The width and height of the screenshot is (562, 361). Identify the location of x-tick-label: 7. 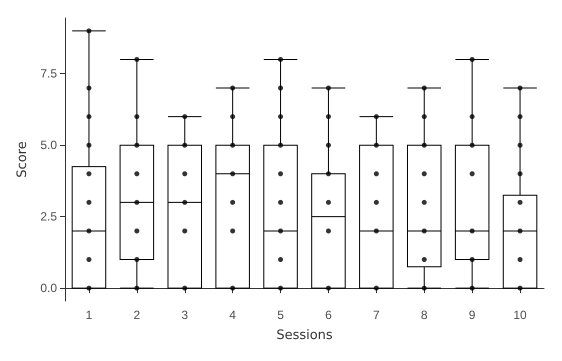
(376, 315).